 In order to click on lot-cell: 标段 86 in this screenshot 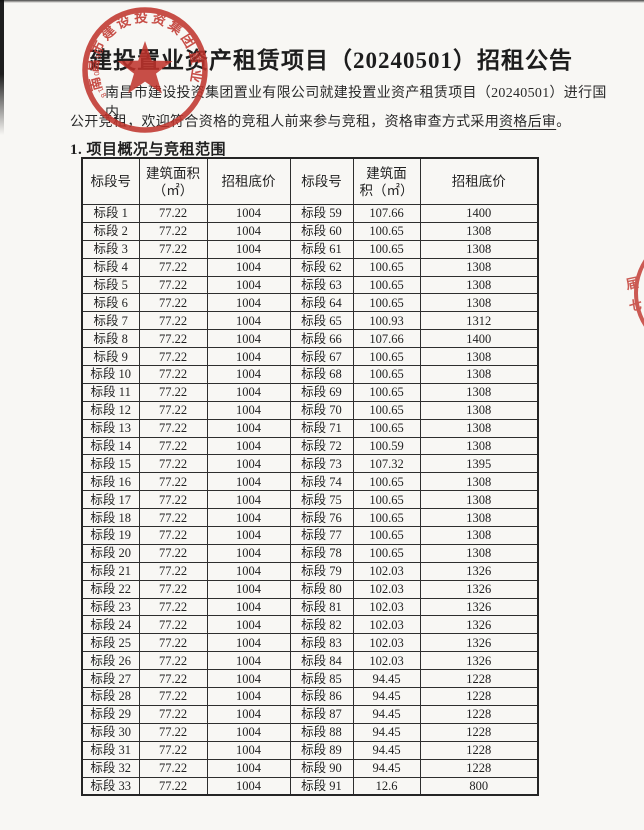, I will do `click(321, 696)`.